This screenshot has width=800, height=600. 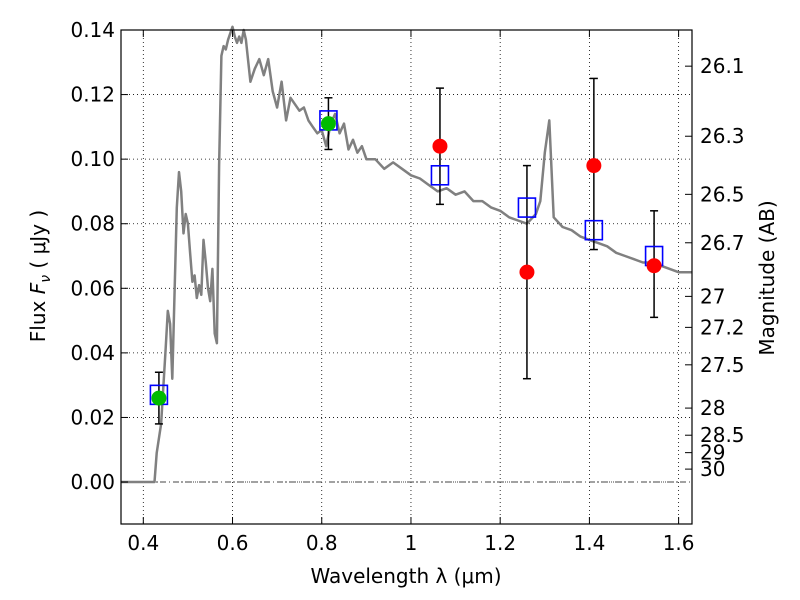 I want to click on right-tick-label: 30, so click(x=712, y=469).